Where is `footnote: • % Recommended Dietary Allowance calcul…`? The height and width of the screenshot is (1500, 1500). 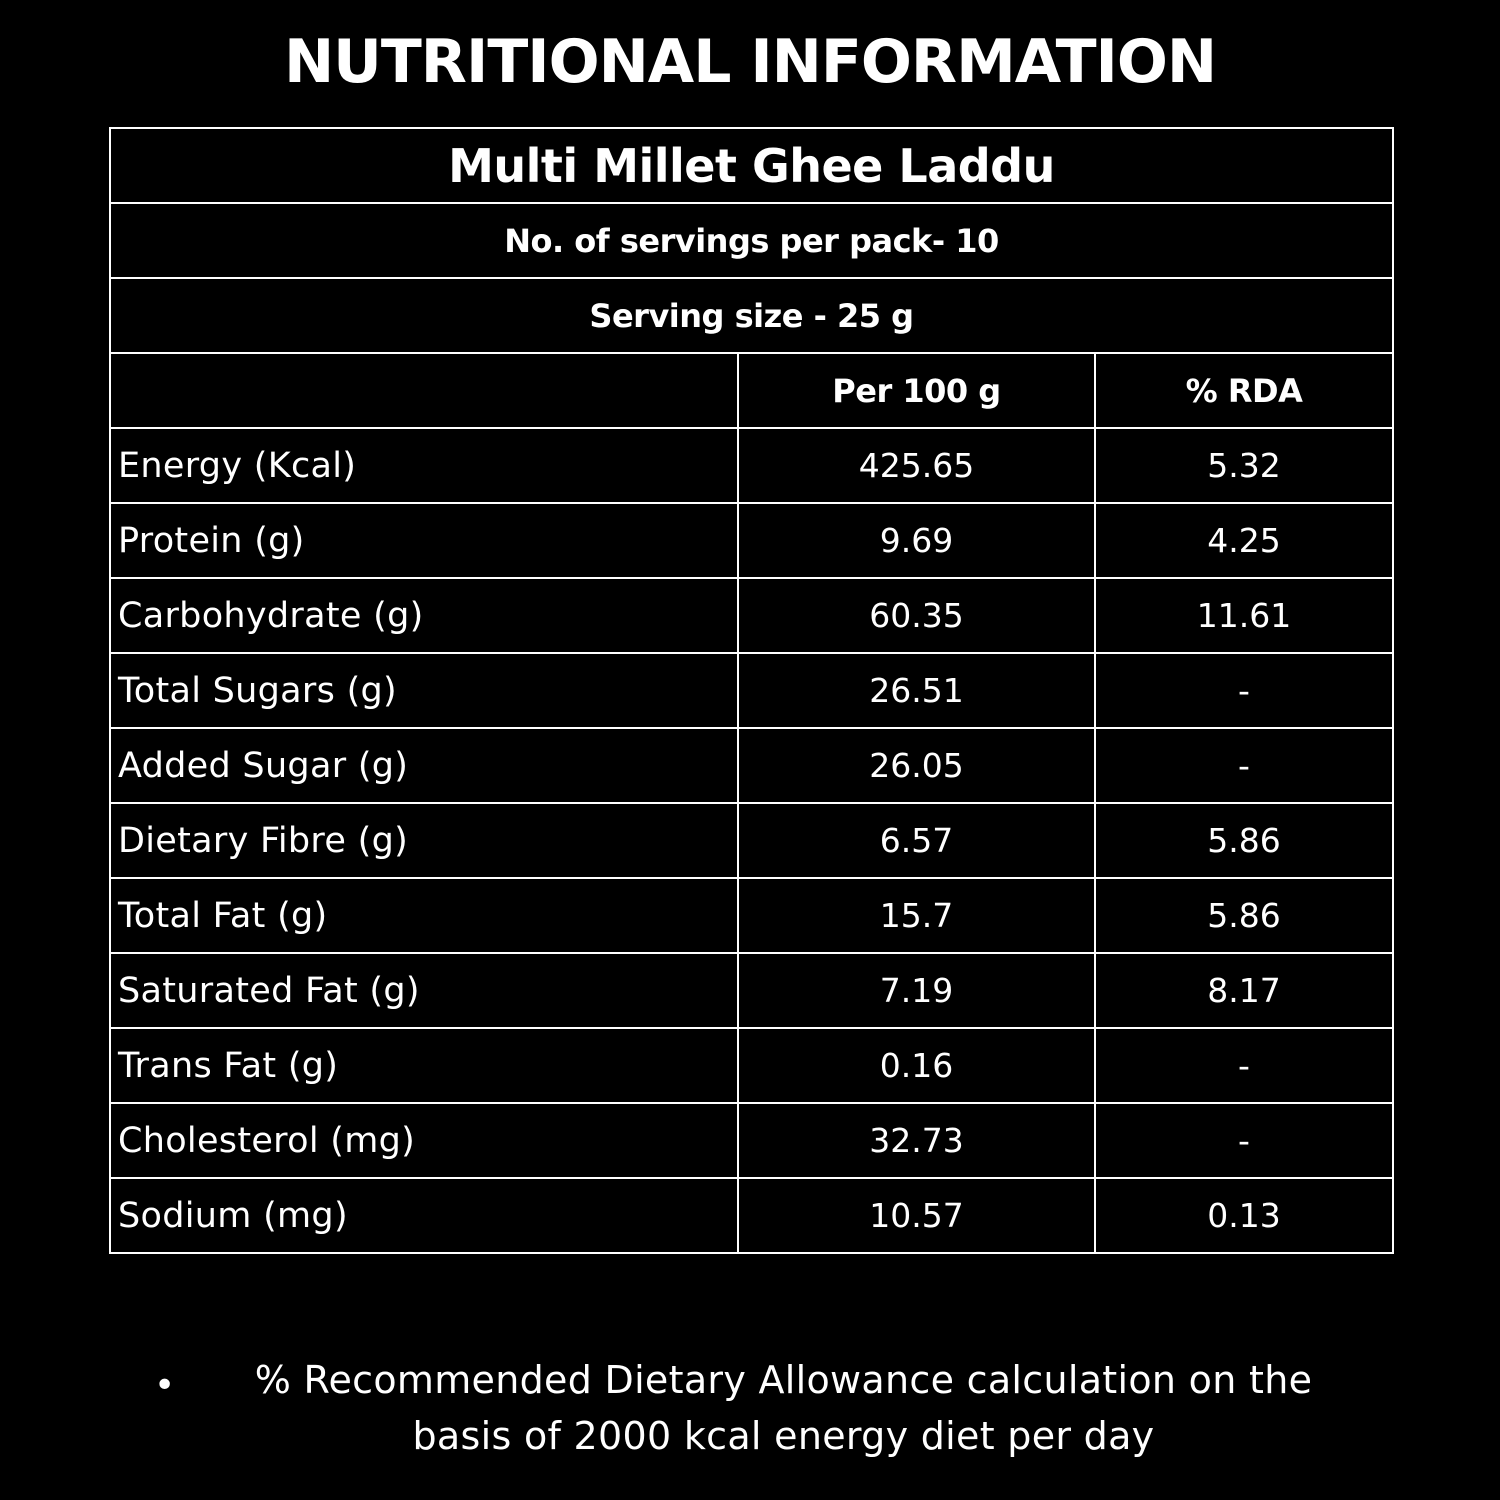 footnote: • % Recommended Dietary Allowance calcul… is located at coordinates (750, 1412).